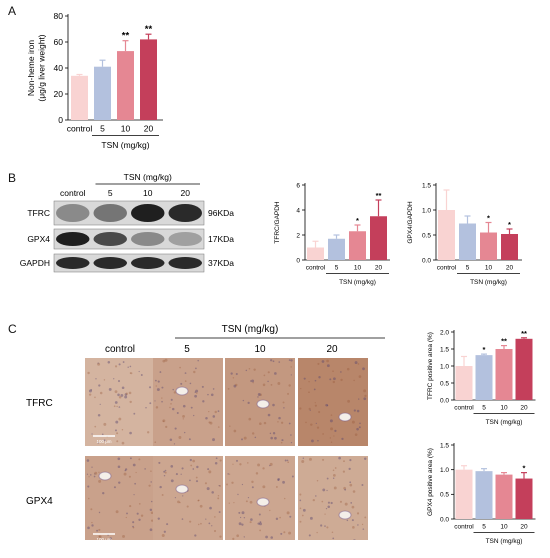 The width and height of the screenshot is (550, 558). What do you see at coordinates (524, 468) in the screenshot?
I see `significance-marker: *` at bounding box center [524, 468].